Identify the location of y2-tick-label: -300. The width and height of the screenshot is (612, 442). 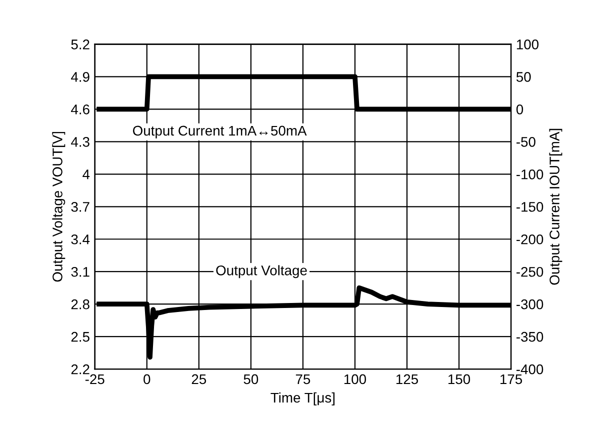
(530, 304).